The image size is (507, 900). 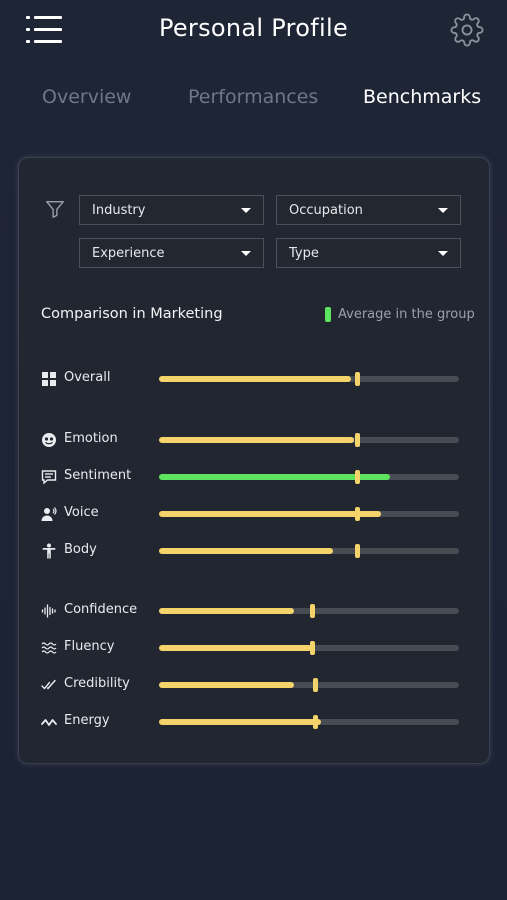 What do you see at coordinates (406, 314) in the screenshot?
I see `legend-label: Average in the group` at bounding box center [406, 314].